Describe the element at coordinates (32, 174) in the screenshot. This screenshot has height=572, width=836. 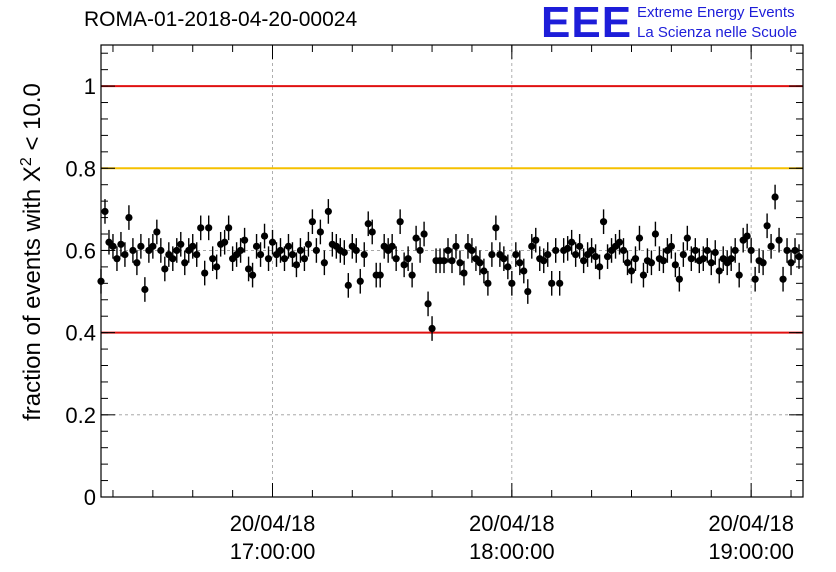
I see `y-axis-label-symbol: X` at that location.